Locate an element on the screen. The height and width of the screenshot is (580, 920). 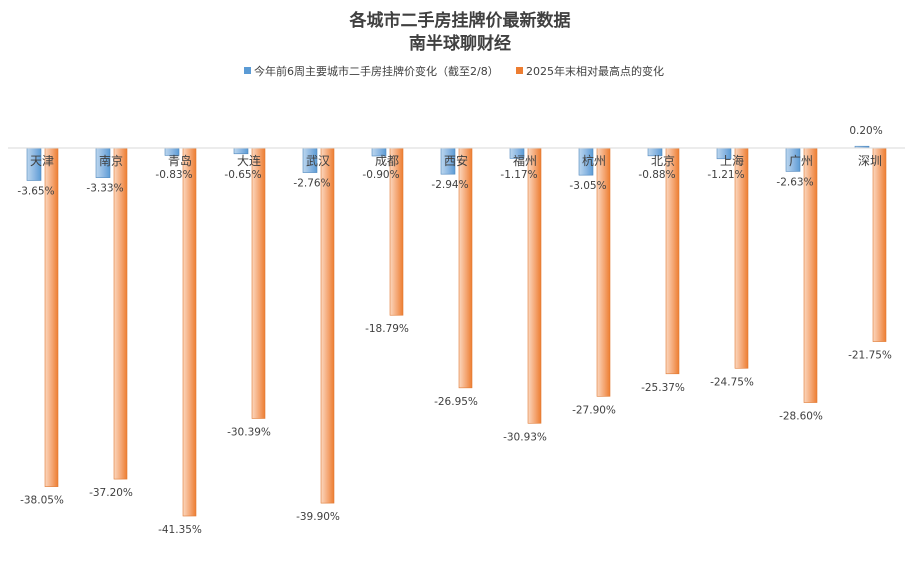
category-label: 南京 is located at coordinates (111, 160).